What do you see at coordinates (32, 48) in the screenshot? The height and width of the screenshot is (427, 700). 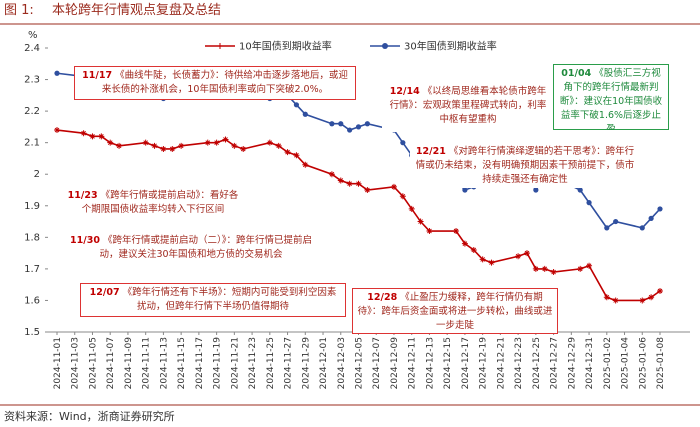 I see `y-tick-label: 2.4` at bounding box center [32, 48].